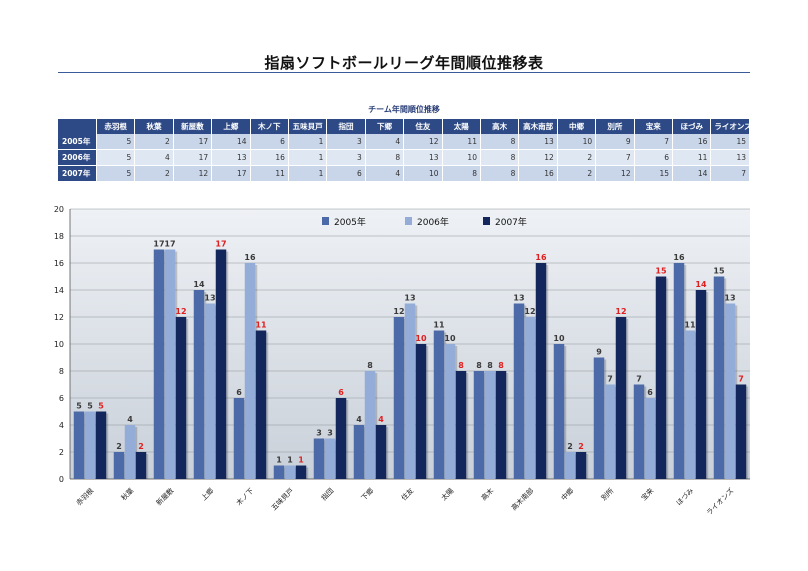 This screenshot has height=571, width=808. Describe the element at coordinates (61, 398) in the screenshot. I see `y-tick-label: 6` at that location.